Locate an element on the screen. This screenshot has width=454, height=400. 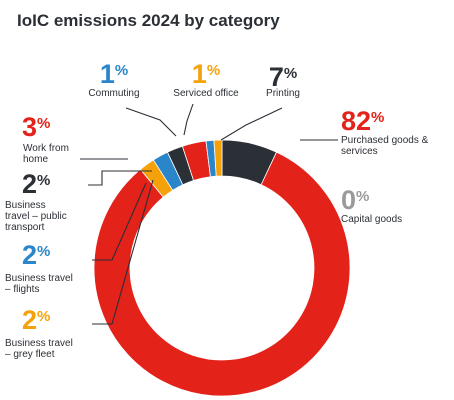
category-label-printing: Printing is located at coordinates (283, 93).